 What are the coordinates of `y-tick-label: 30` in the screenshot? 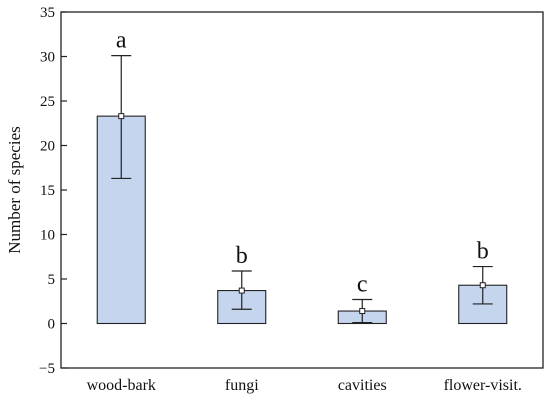 It's located at (47, 58).